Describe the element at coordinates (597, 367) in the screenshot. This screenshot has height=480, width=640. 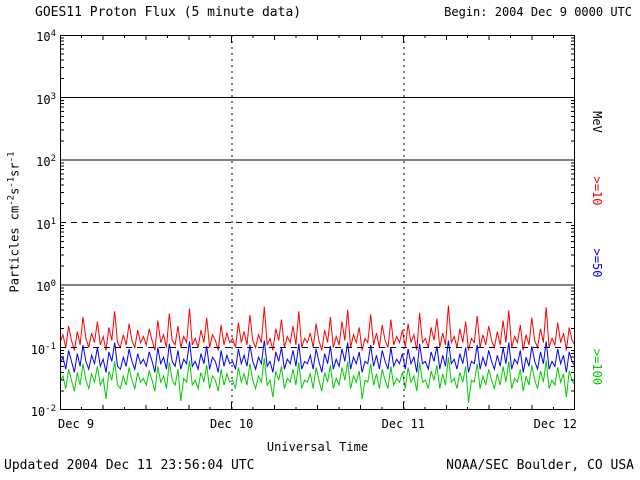
I see `threshold-label-100: >=100` at that location.